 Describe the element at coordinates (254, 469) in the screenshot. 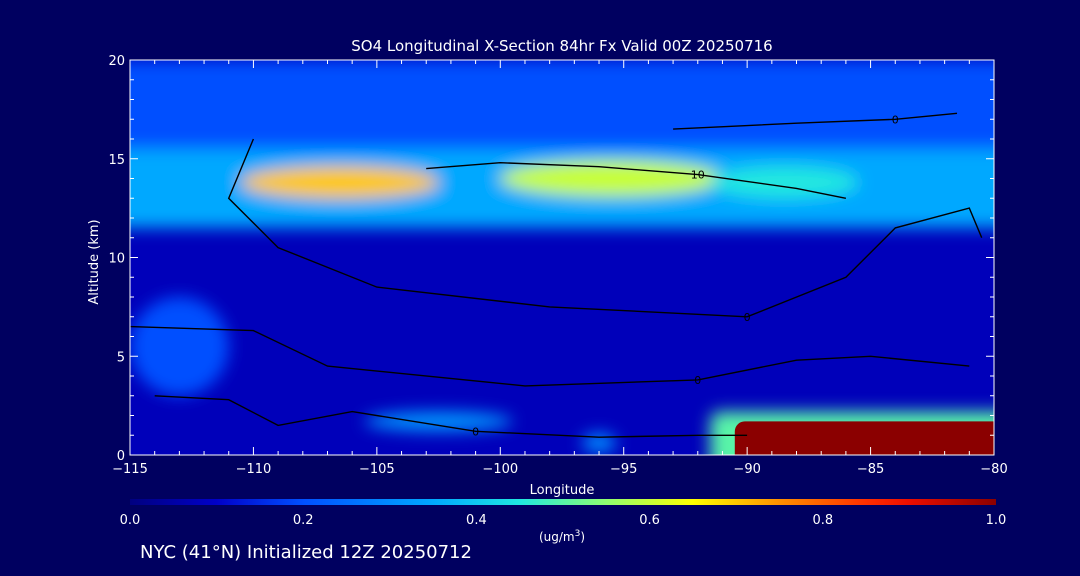

I see `x-tick-label: −110` at that location.